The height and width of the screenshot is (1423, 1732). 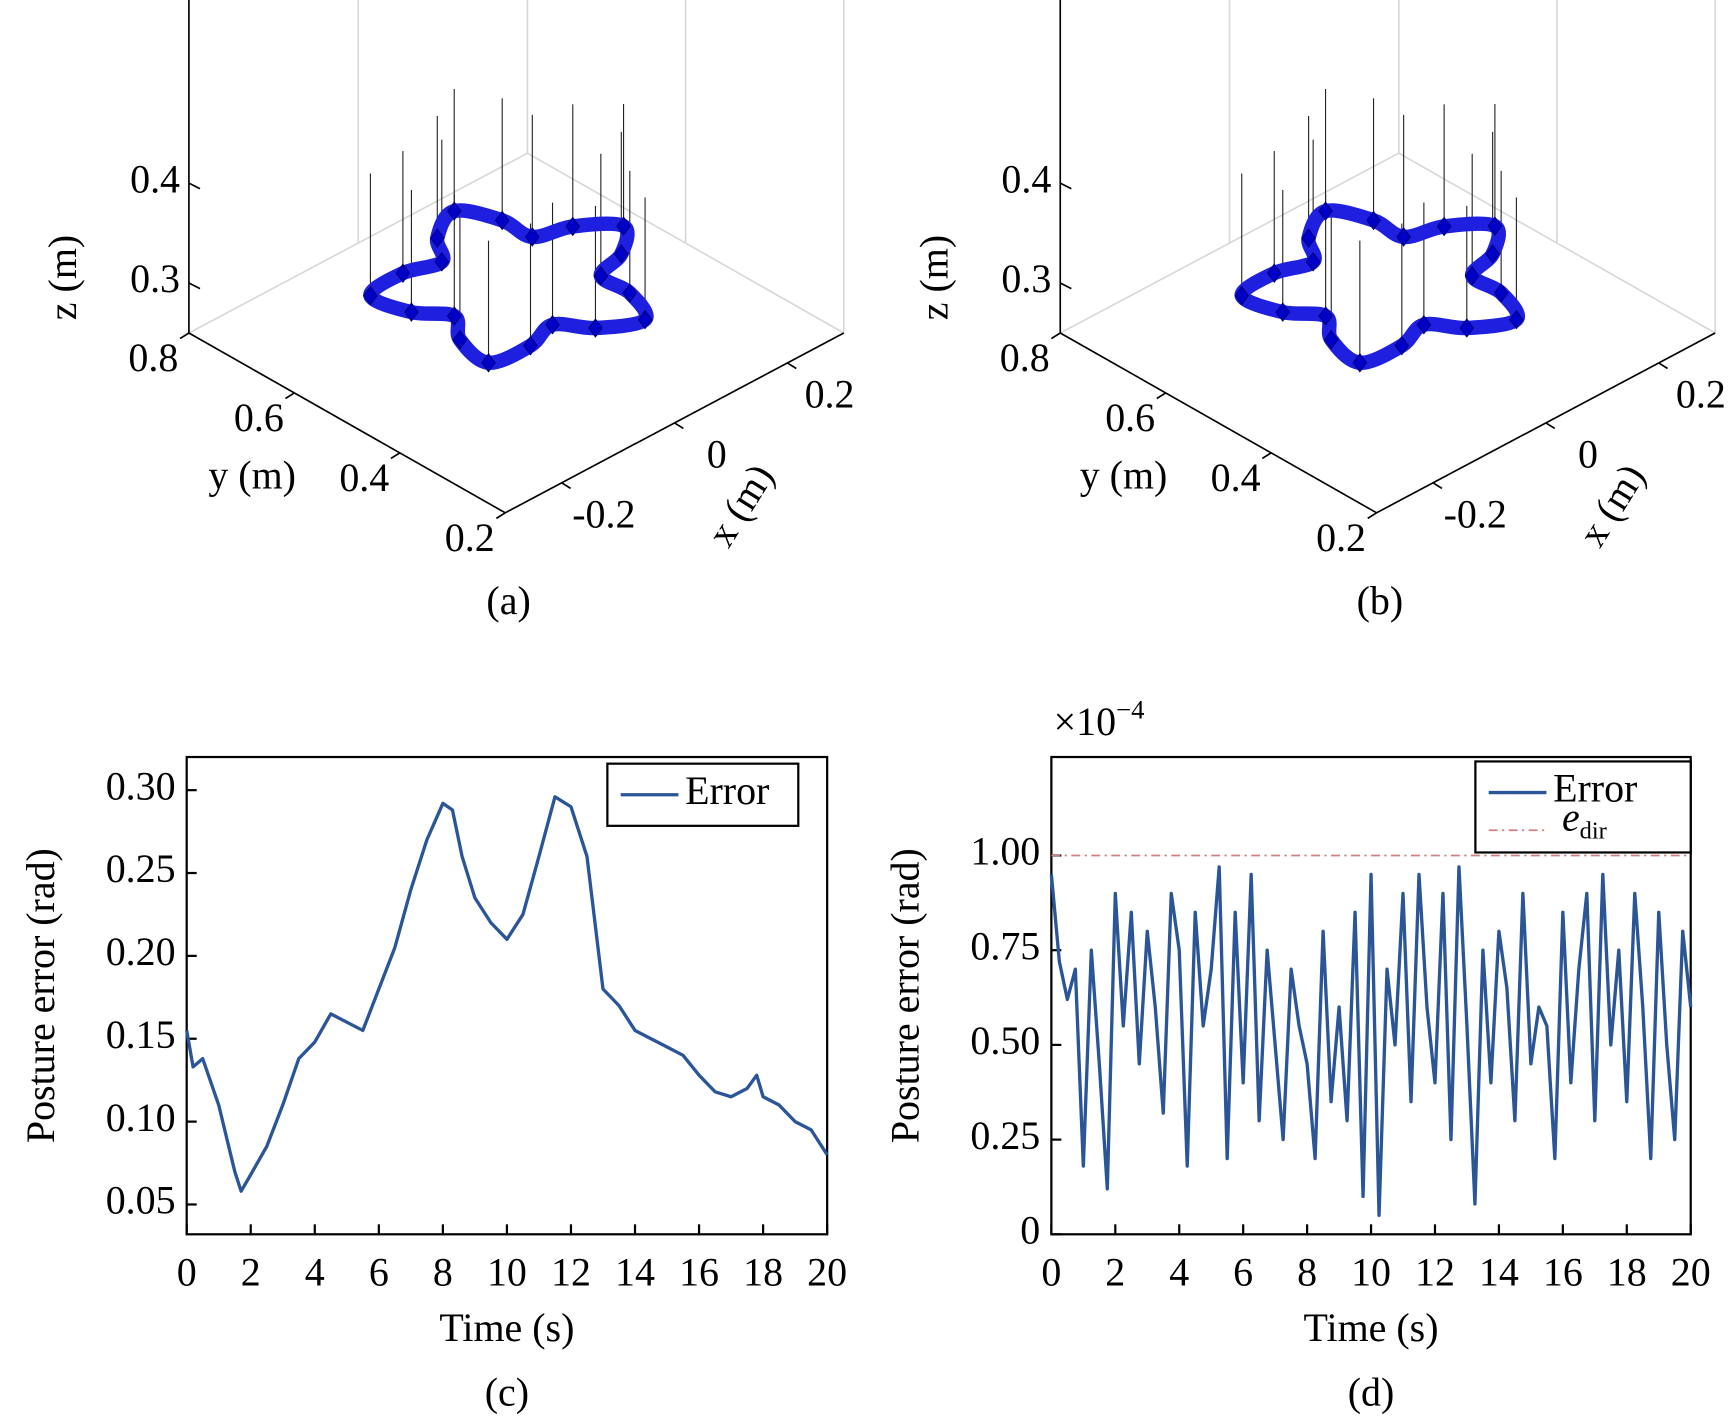 I want to click on caption: (b), so click(x=1380, y=600).